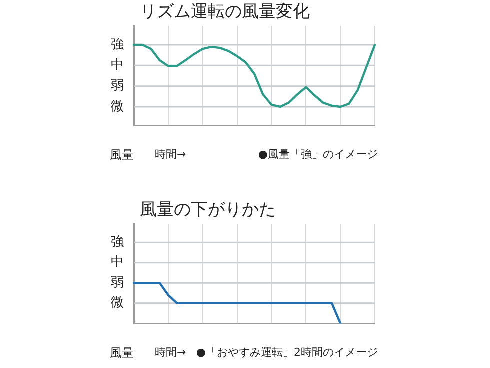 The width and height of the screenshot is (490, 368). I want to click on chart-title: 風量の下がりかた, so click(208, 210).